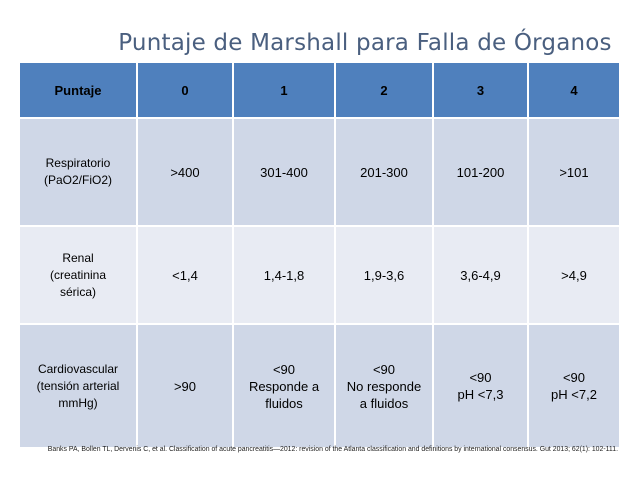 The width and height of the screenshot is (638, 479). I want to click on text-line: sérica), so click(77, 291).